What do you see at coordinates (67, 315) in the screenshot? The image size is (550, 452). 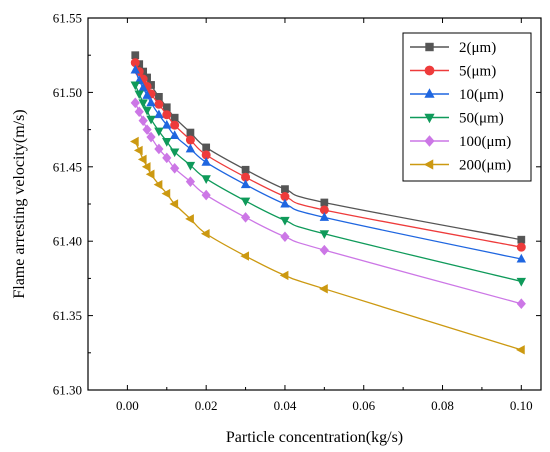 I see `y-tick-label: 61.35` at bounding box center [67, 315].